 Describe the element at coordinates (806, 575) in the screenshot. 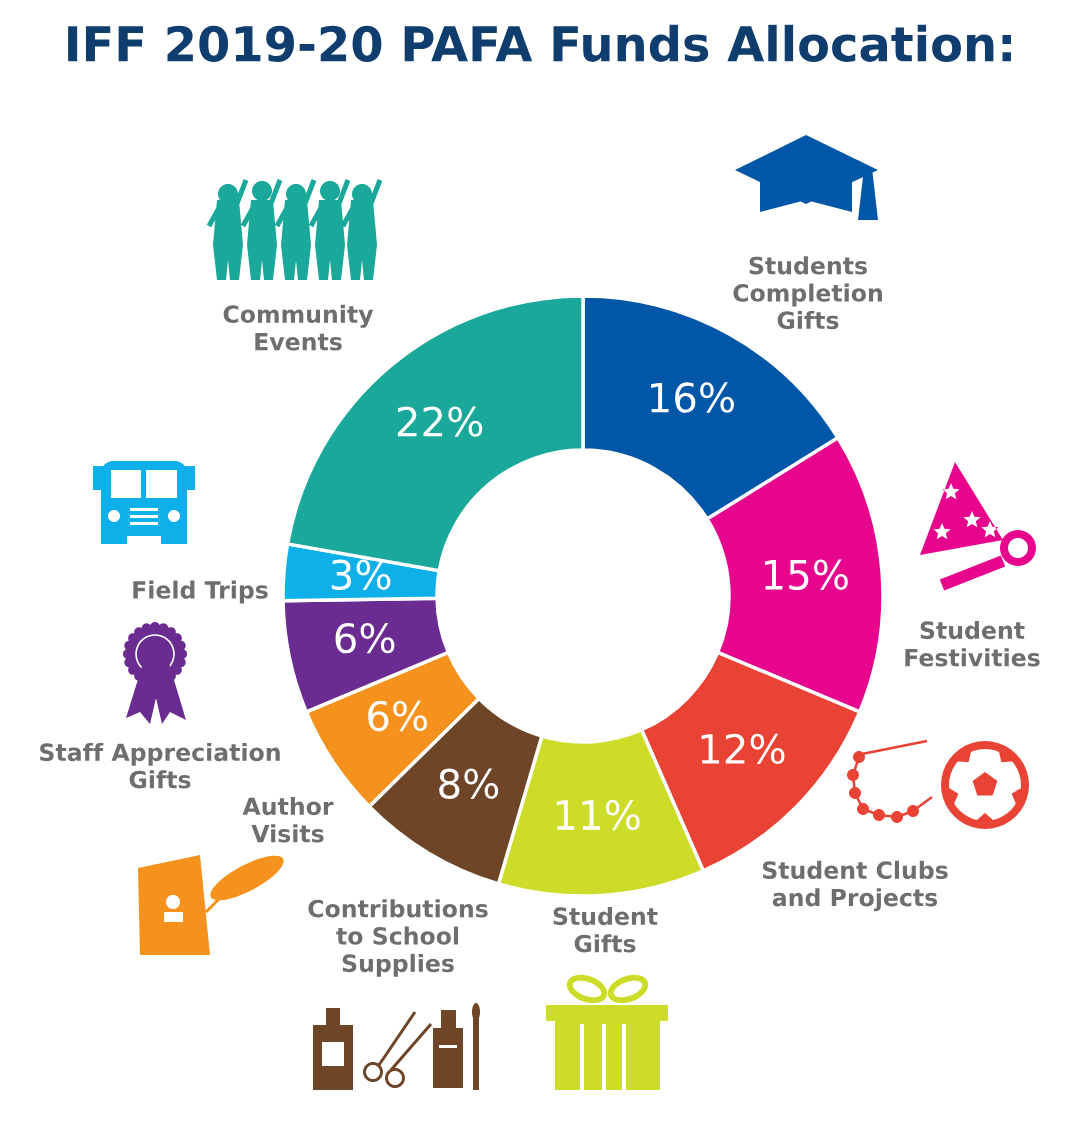

I see `data-label: 15%` at that location.